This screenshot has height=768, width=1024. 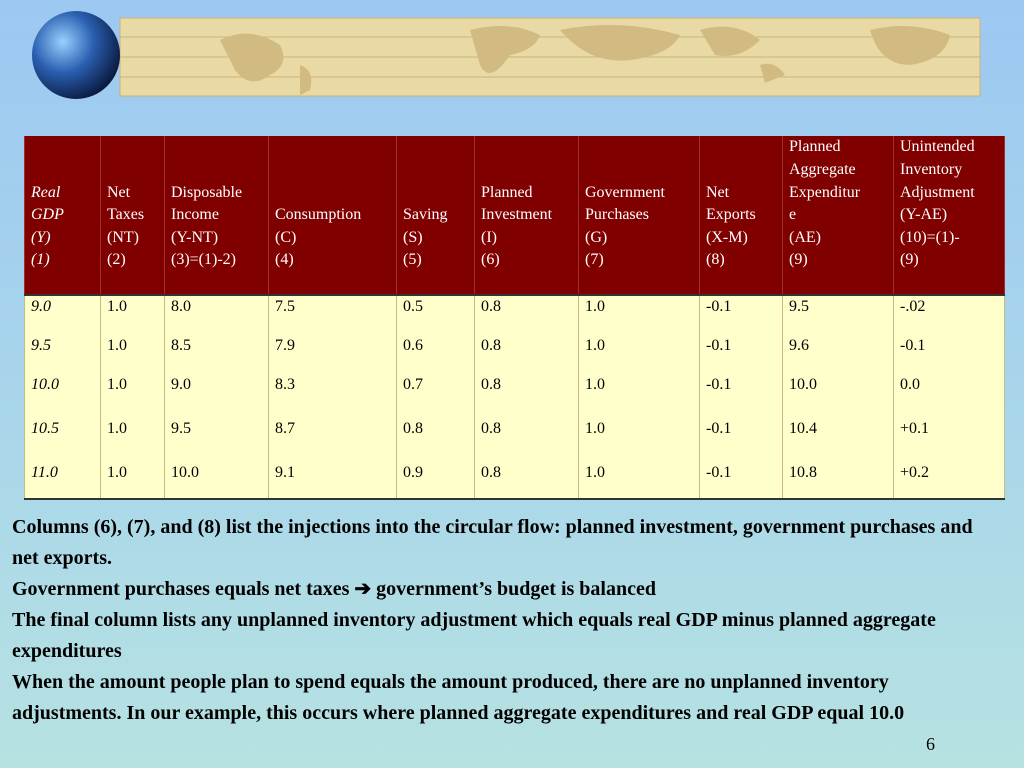 I want to click on header-cell: Net Taxes (NT) (2), so click(x=132, y=215).